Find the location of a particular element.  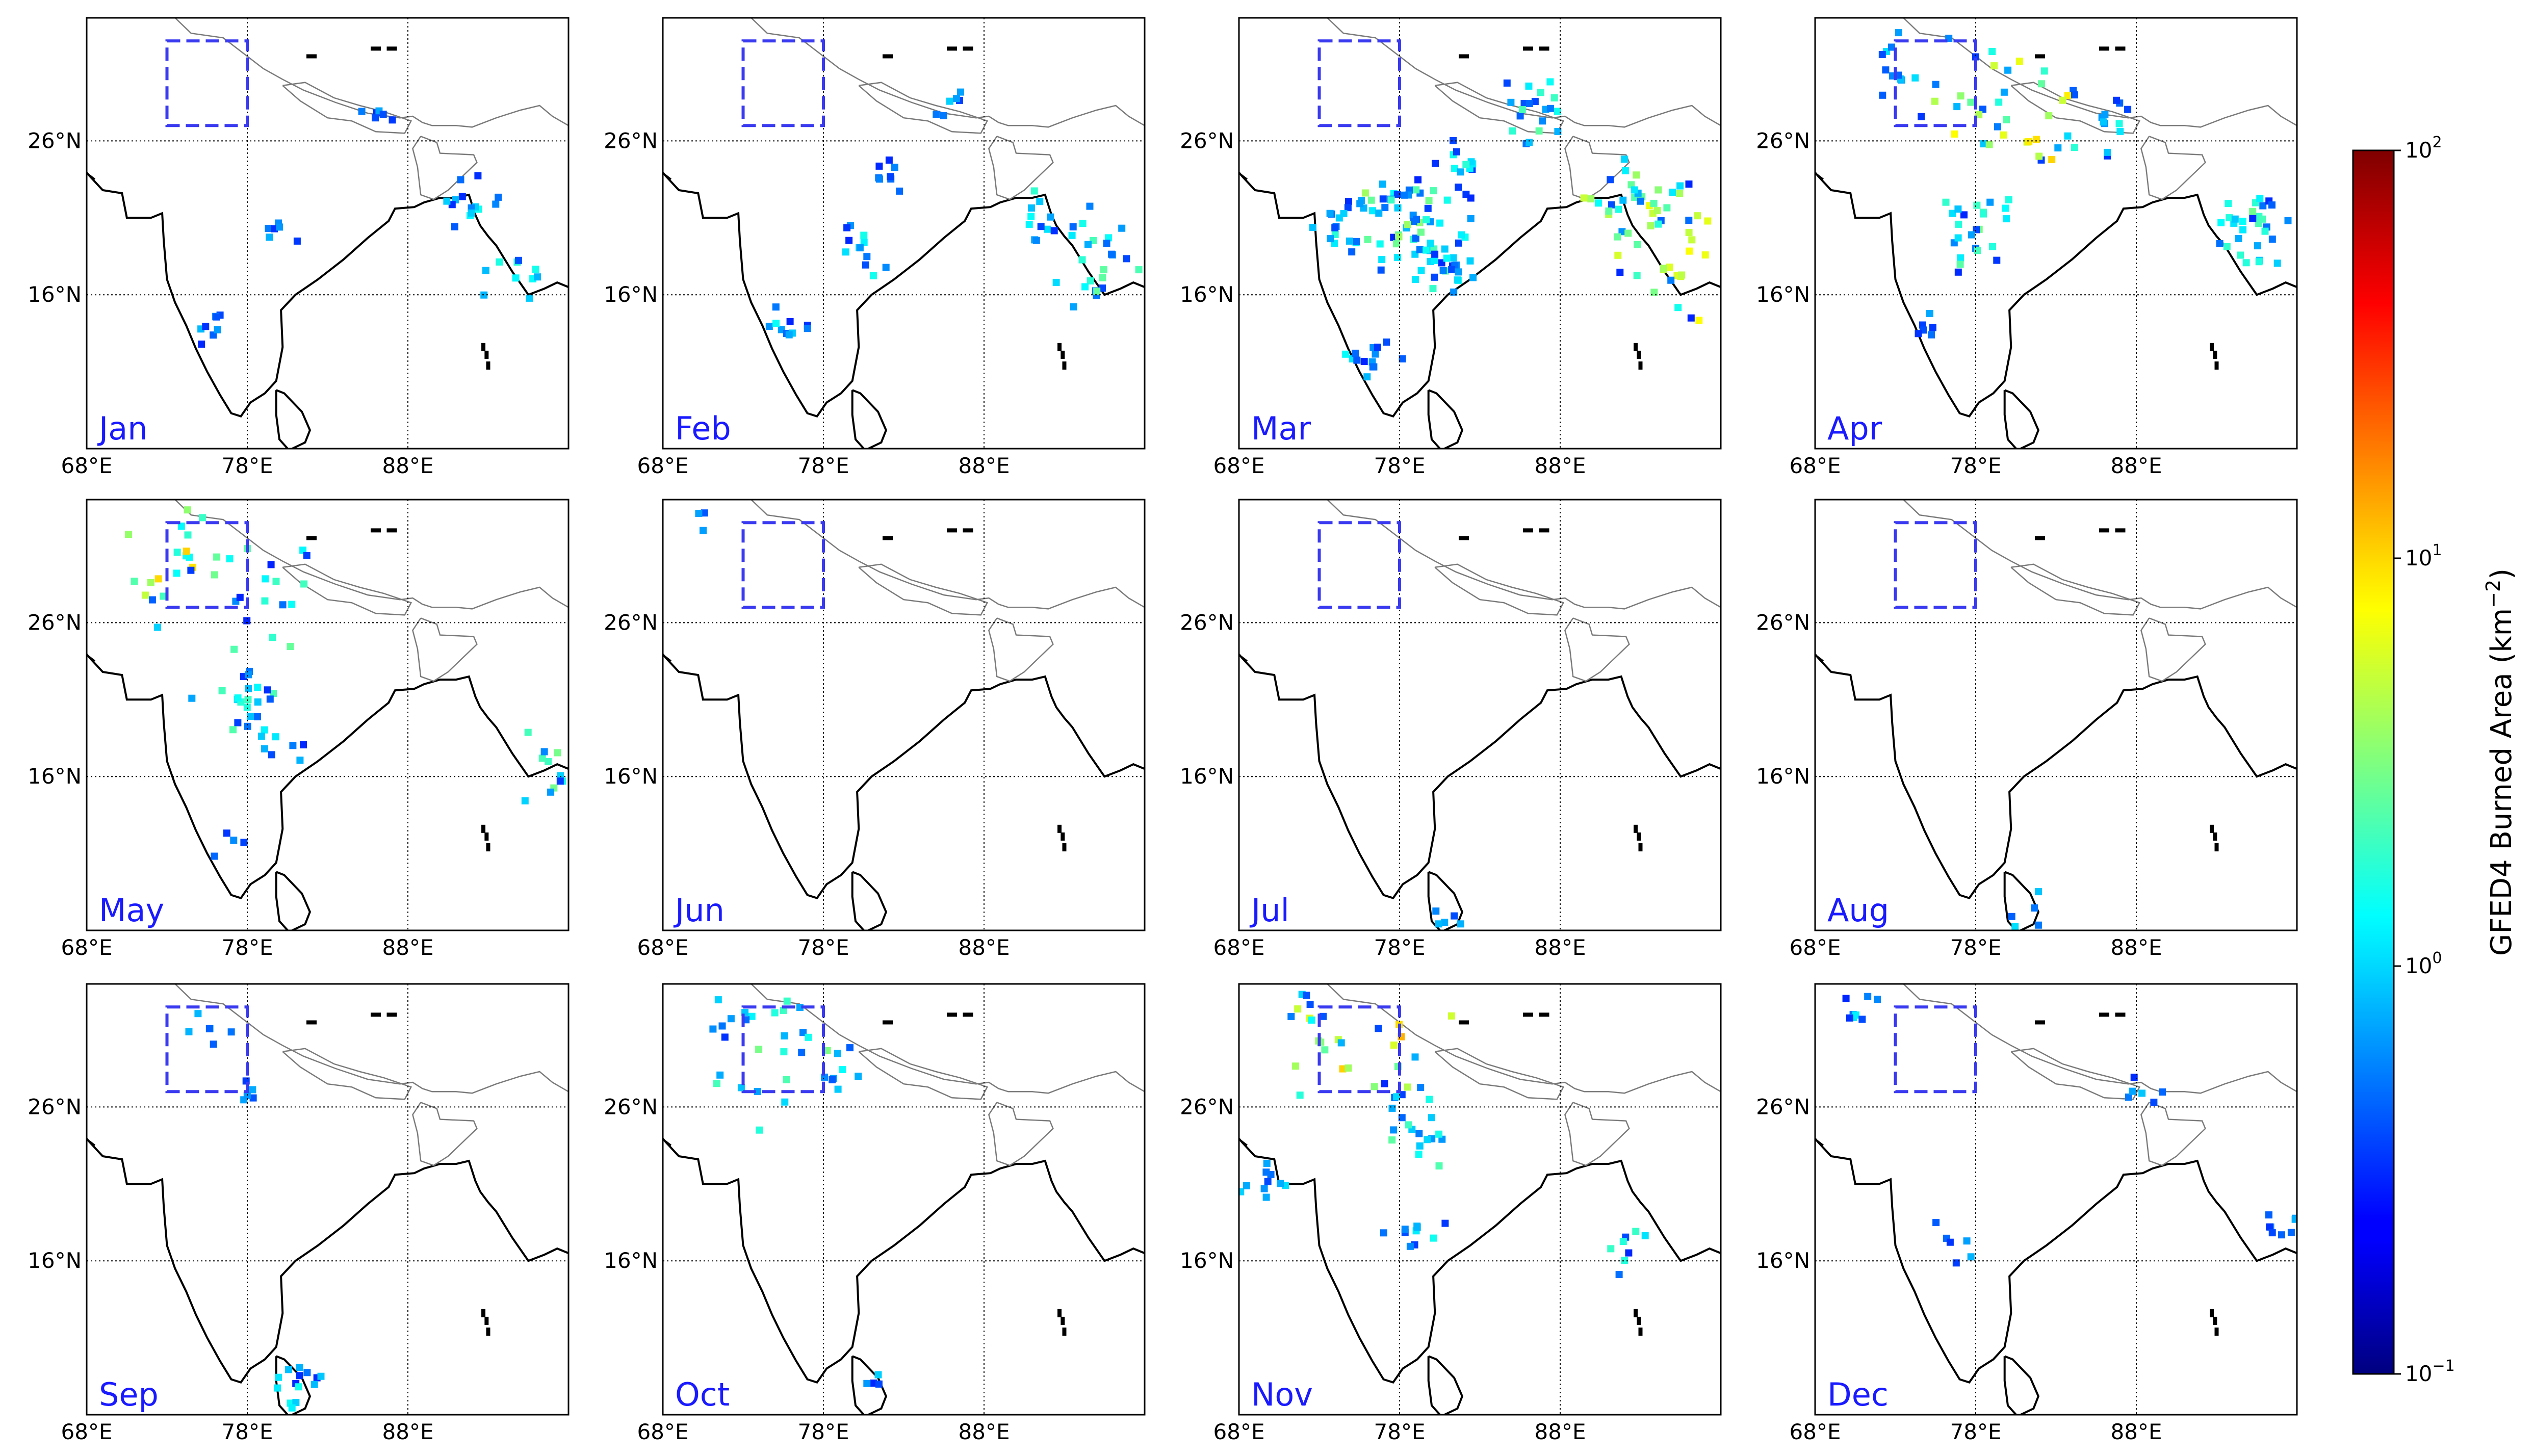

country-border is located at coordinates (948, 73).